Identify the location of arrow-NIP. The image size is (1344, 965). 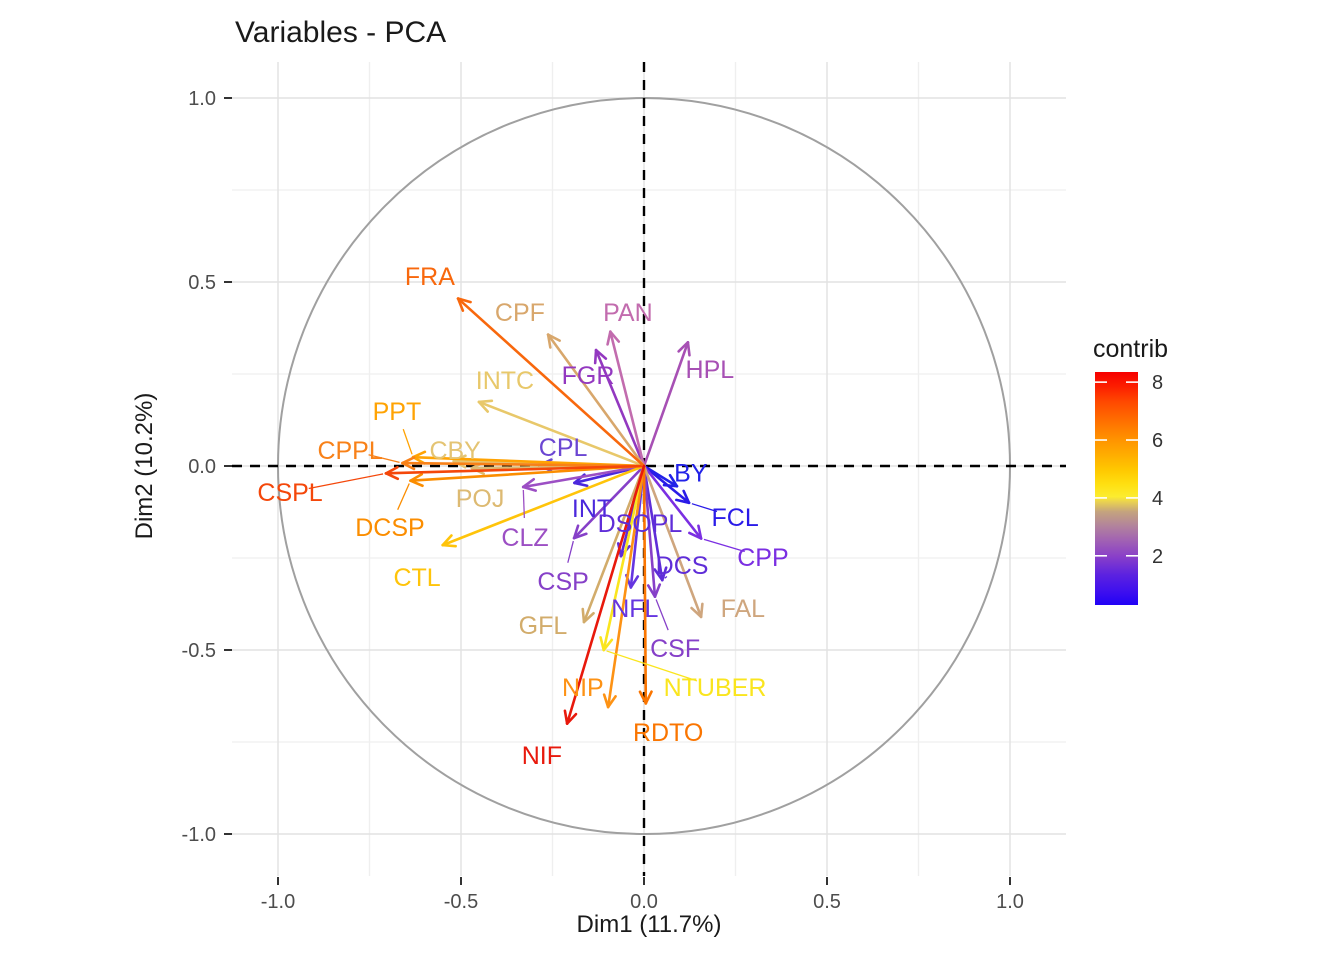
(624, 586).